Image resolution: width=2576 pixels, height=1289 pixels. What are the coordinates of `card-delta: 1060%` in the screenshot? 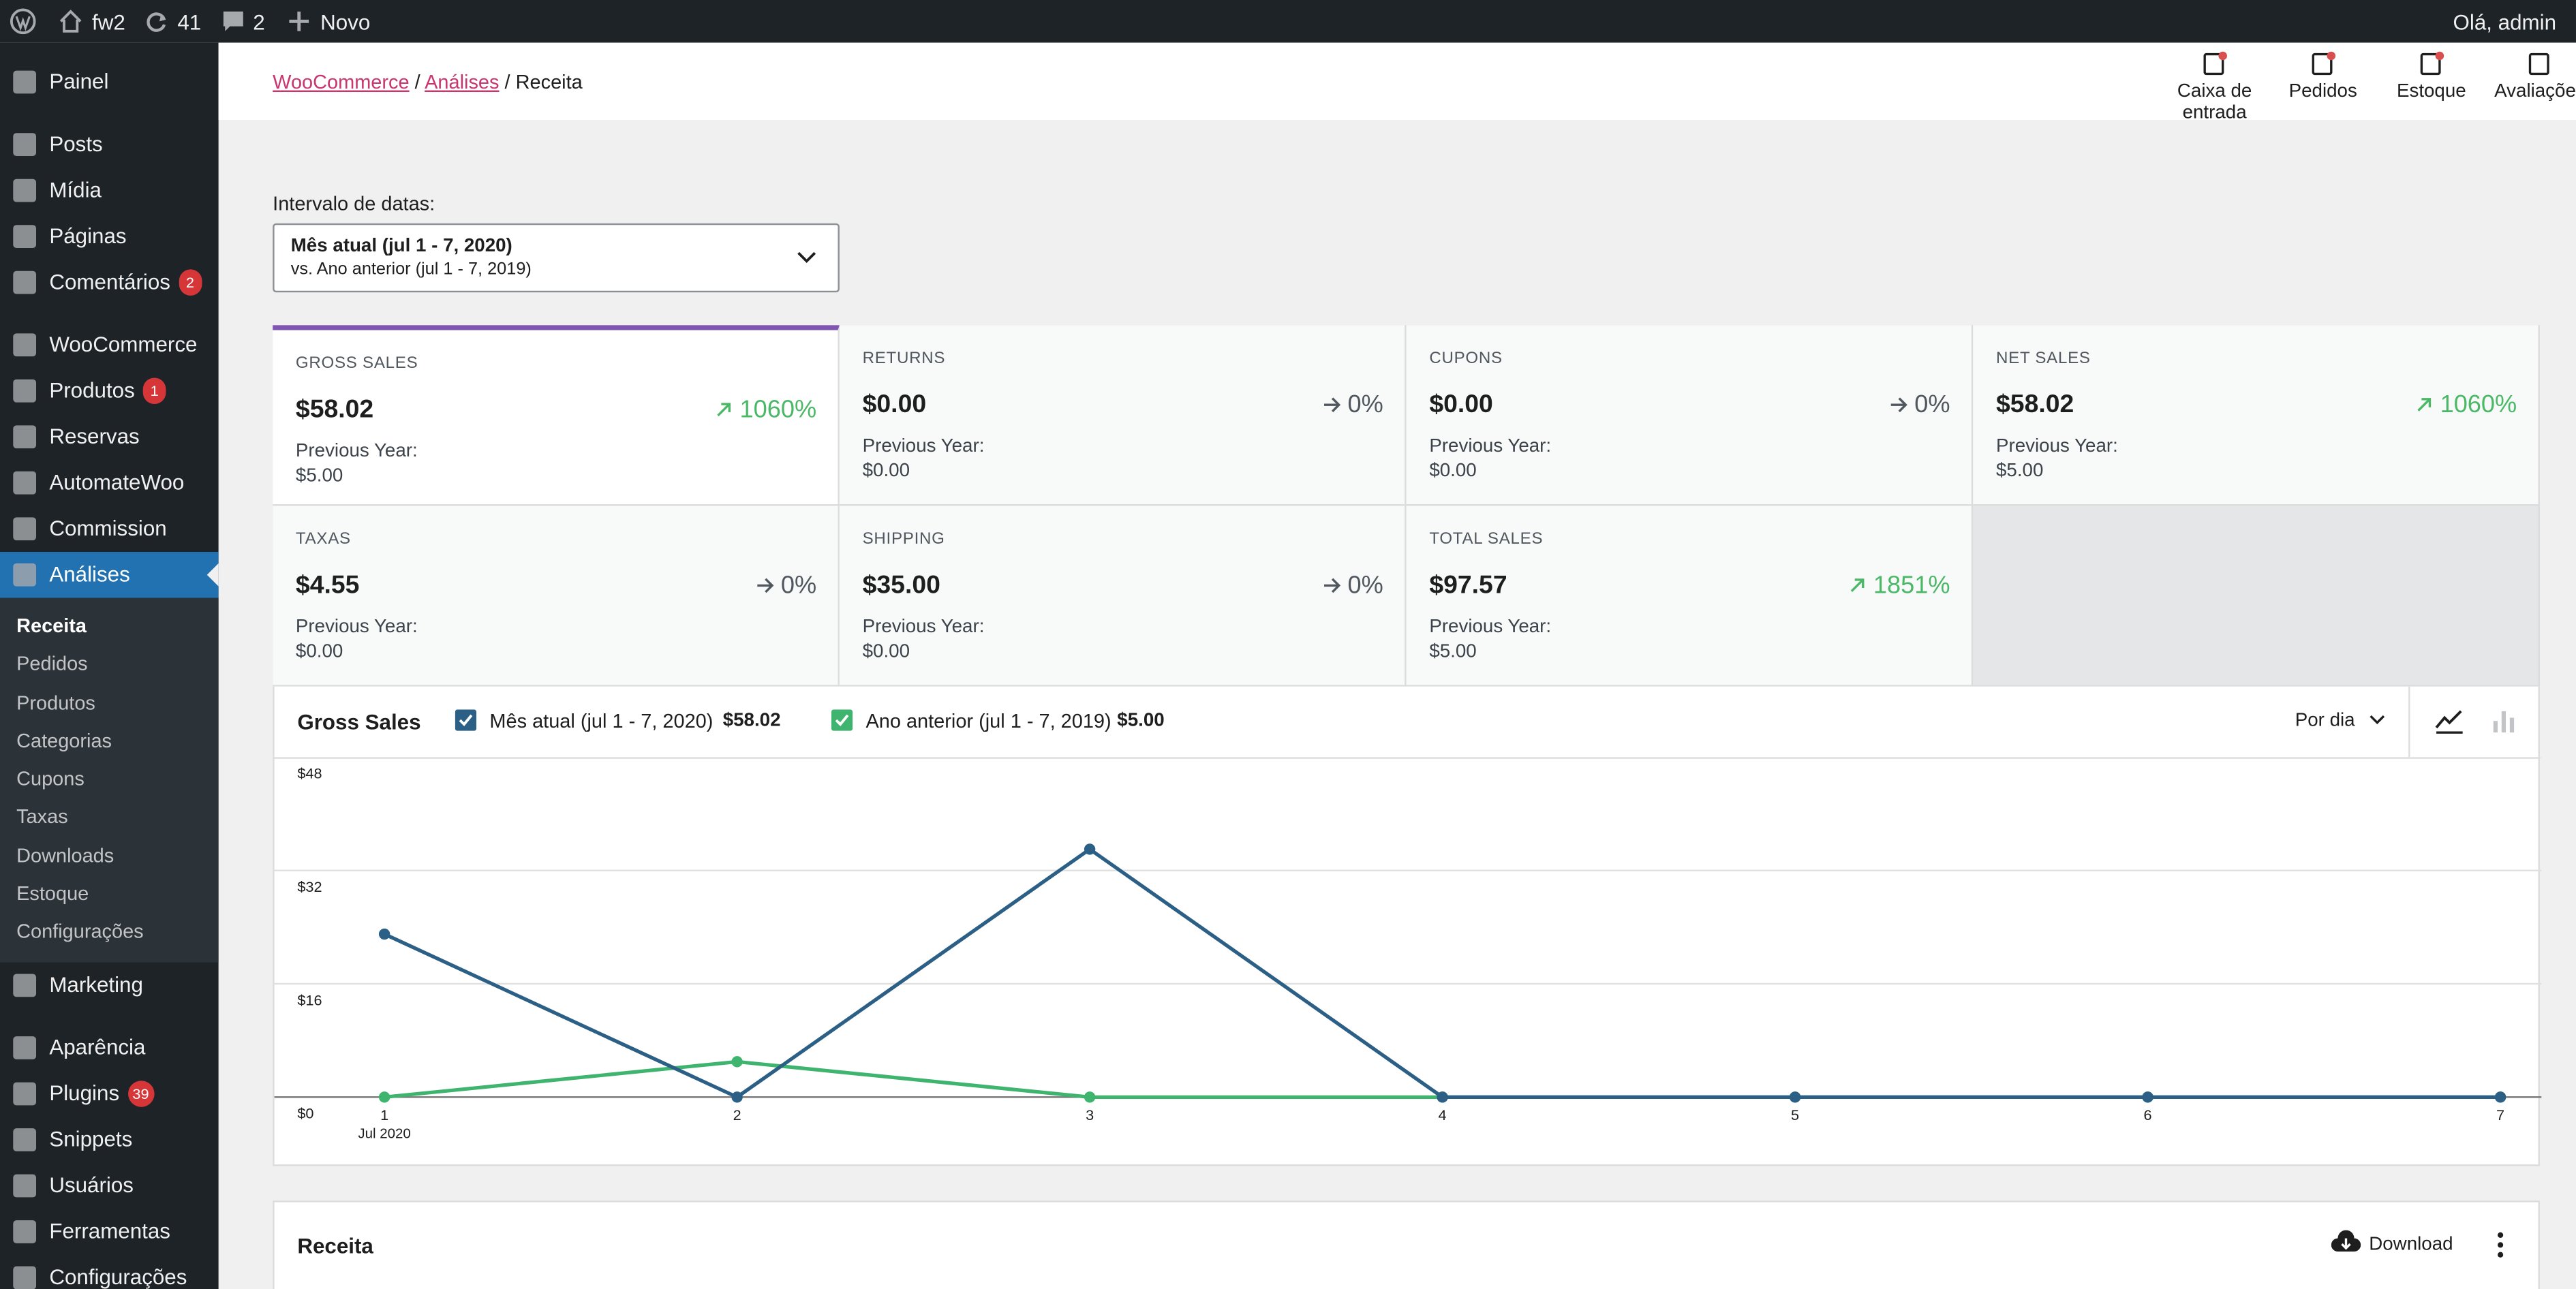 It's located at (2466, 405).